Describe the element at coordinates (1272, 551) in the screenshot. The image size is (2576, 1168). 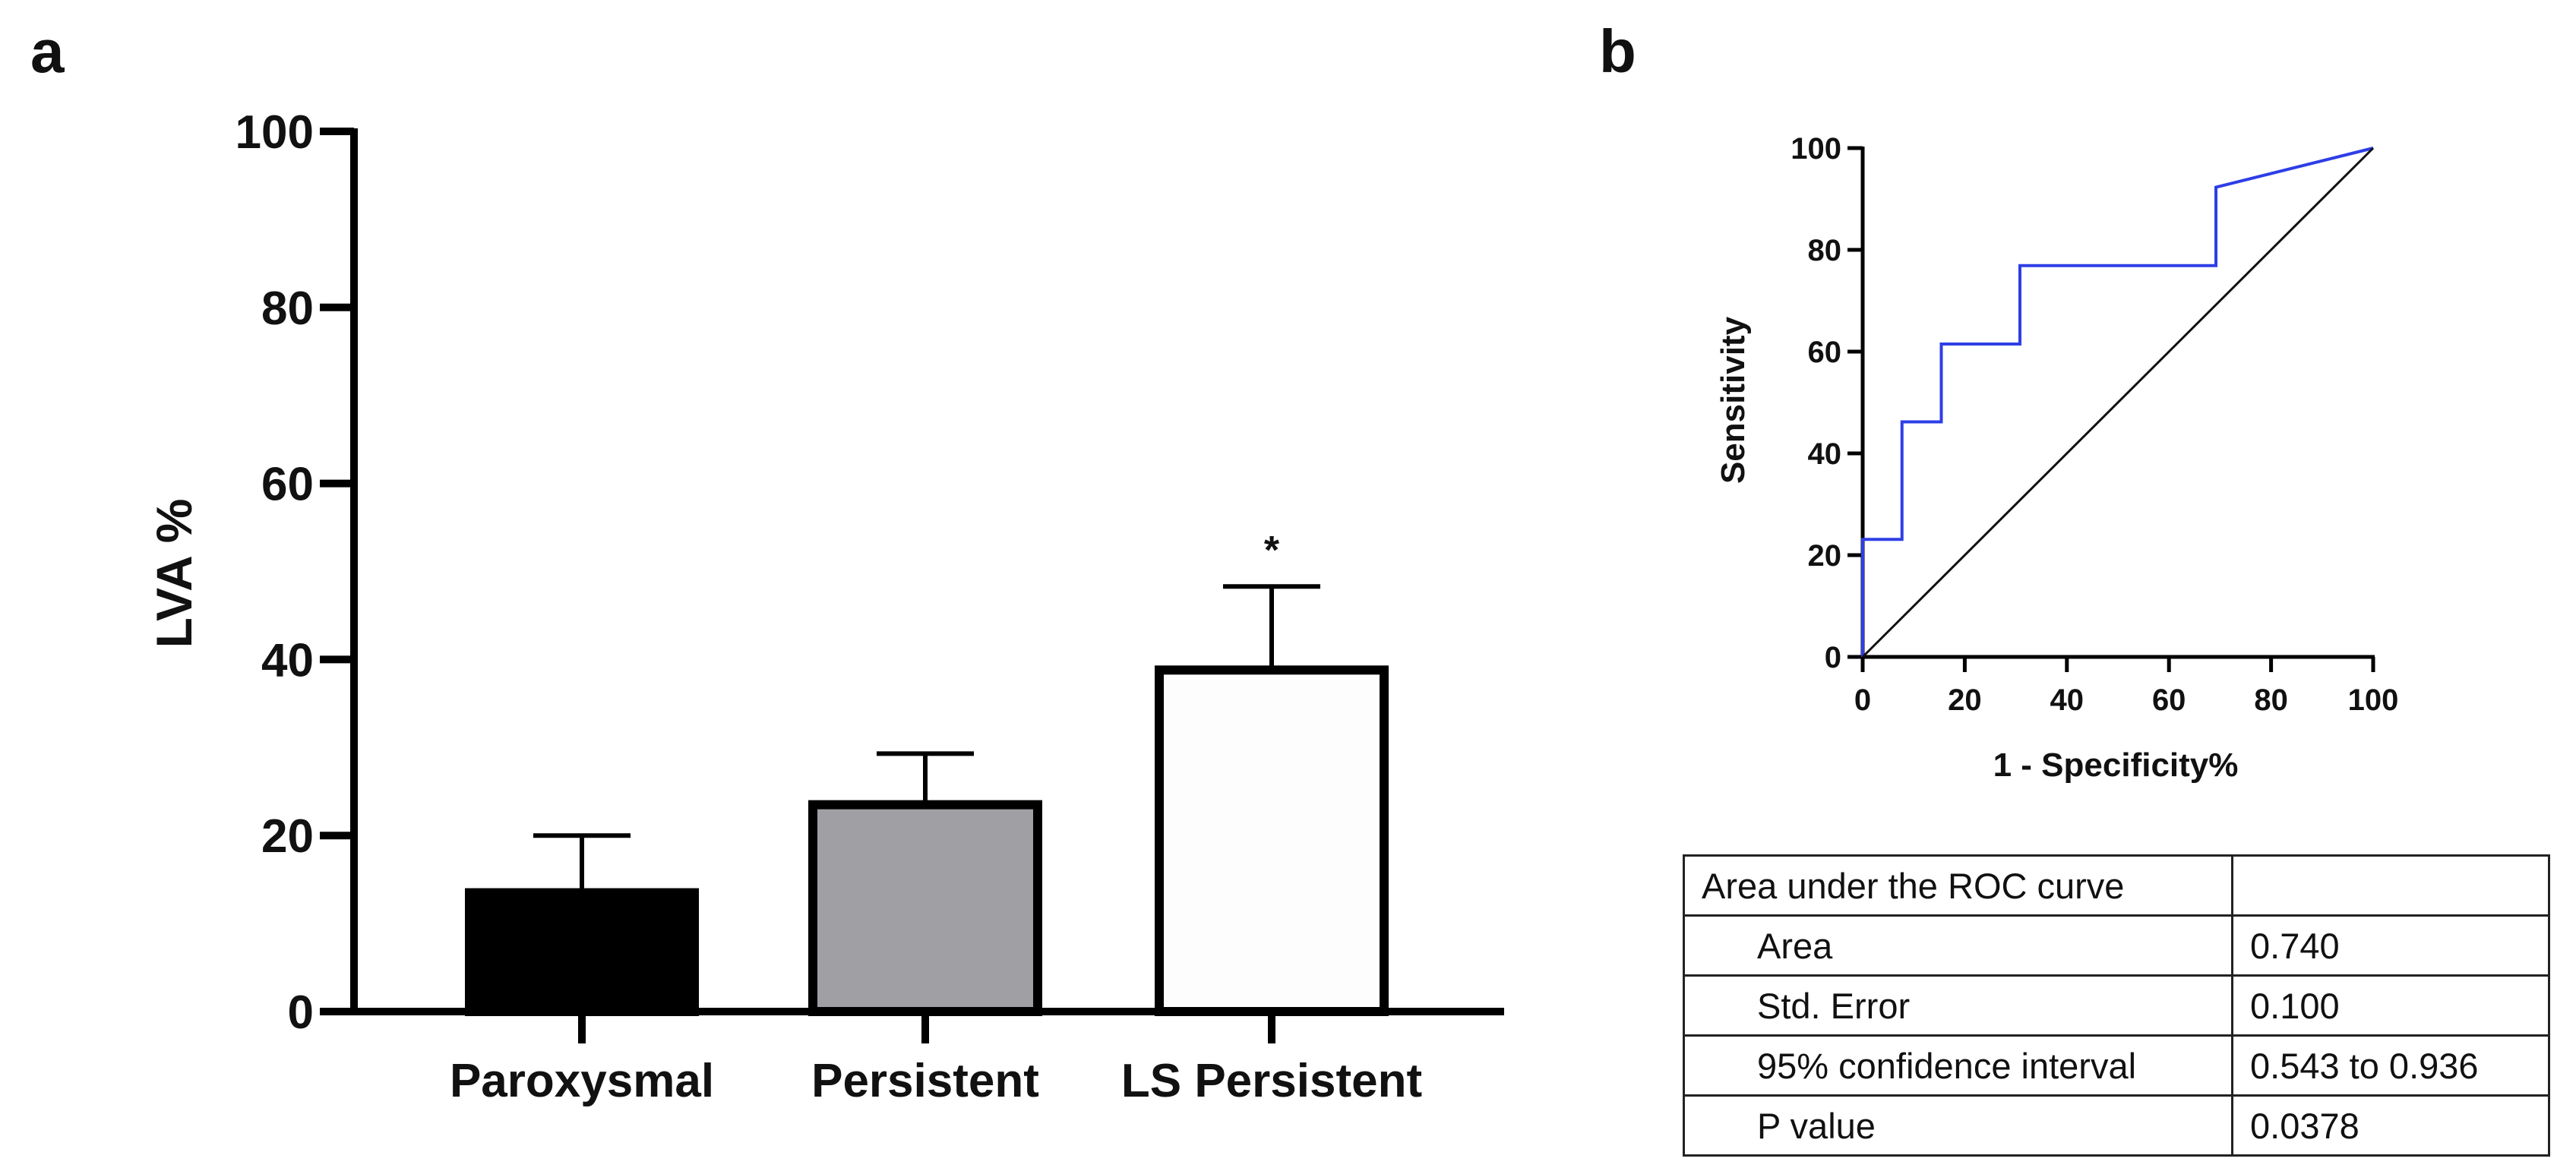
I see `significance-marker: *` at that location.